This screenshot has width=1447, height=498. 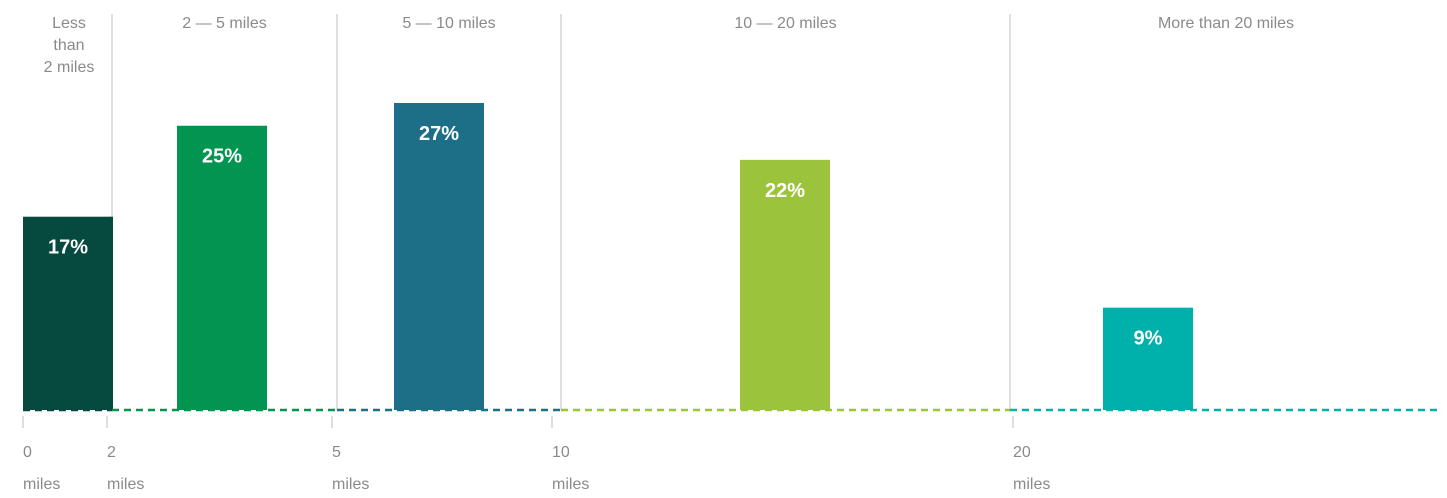 I want to click on category-label: More than 20 miles, so click(x=1226, y=23).